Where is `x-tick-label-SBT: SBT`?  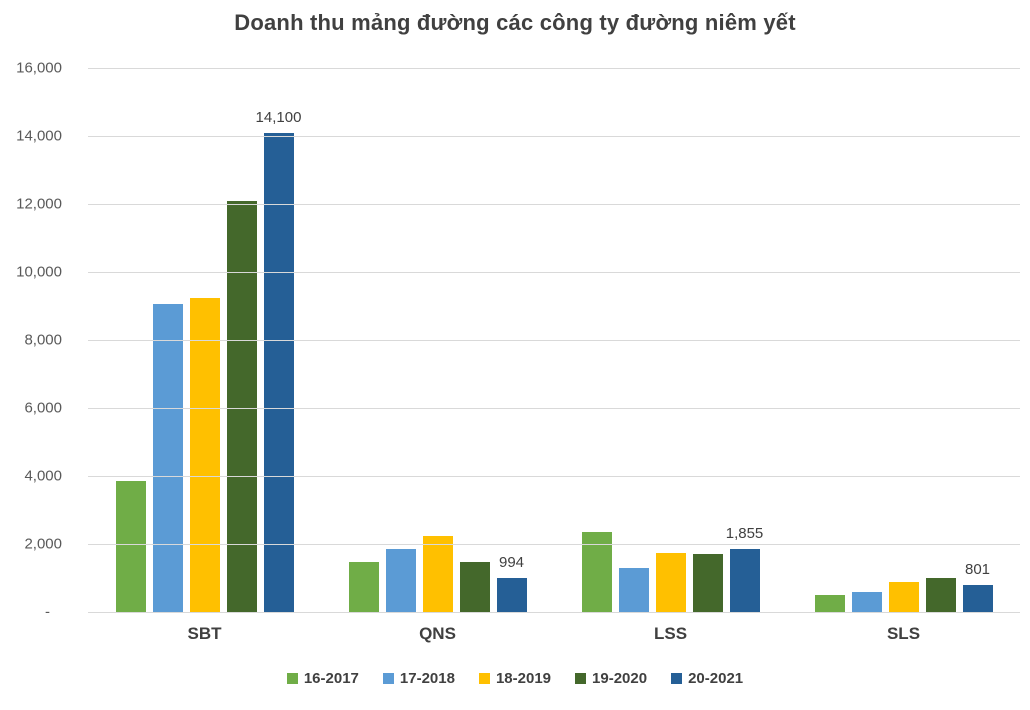 x-tick-label-SBT: SBT is located at coordinates (204, 633).